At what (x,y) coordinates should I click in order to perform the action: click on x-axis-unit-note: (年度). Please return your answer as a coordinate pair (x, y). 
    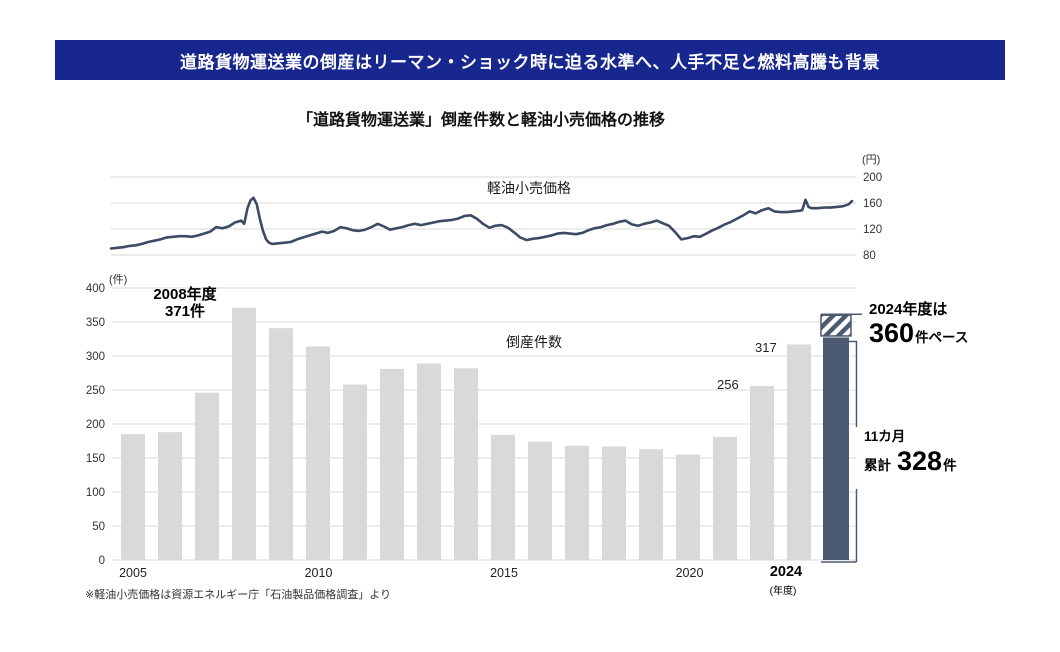
    Looking at the image, I should click on (783, 591).